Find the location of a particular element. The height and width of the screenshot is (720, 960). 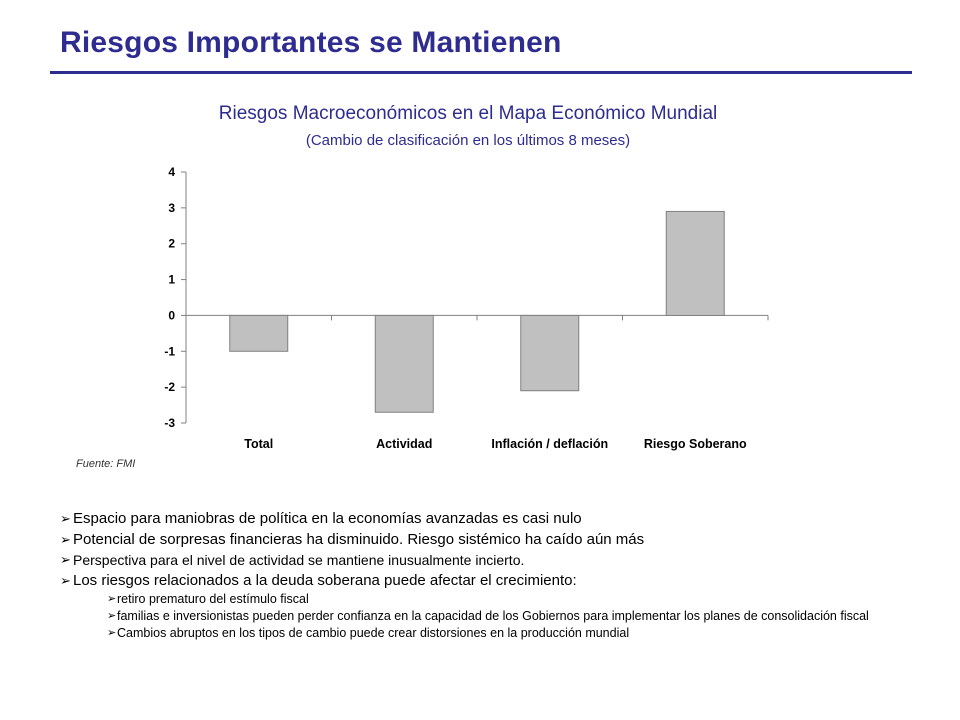

y-tick-label: 3 is located at coordinates (171, 208).